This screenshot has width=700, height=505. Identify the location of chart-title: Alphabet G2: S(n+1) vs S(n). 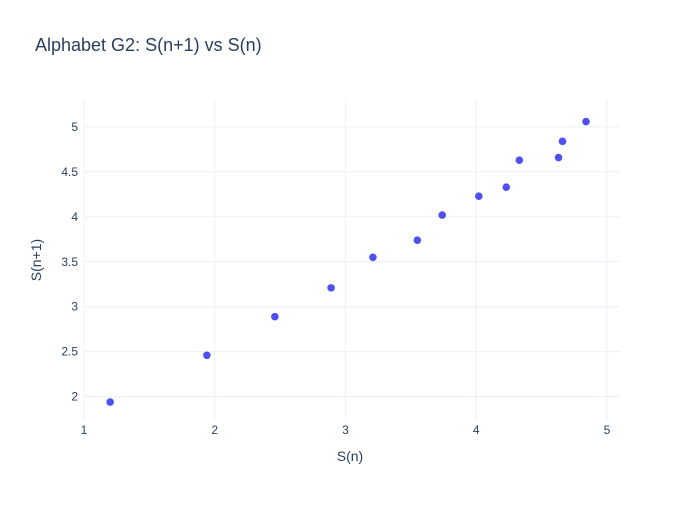
(148, 45).